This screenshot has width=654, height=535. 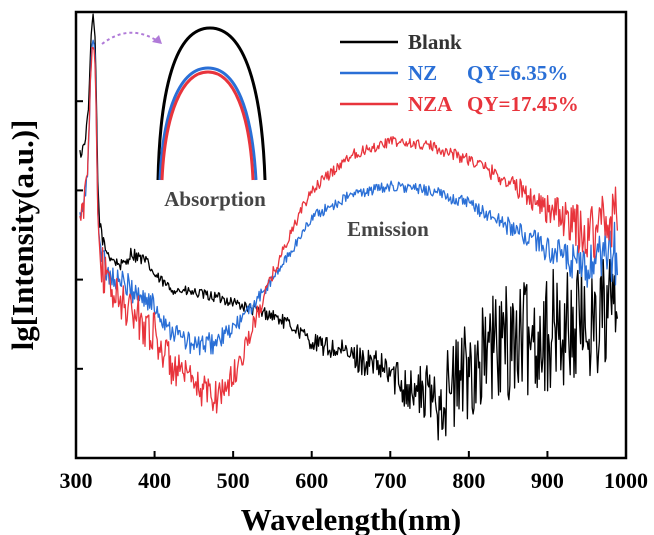 I want to click on dotted-arrow-head, so click(x=157, y=39).